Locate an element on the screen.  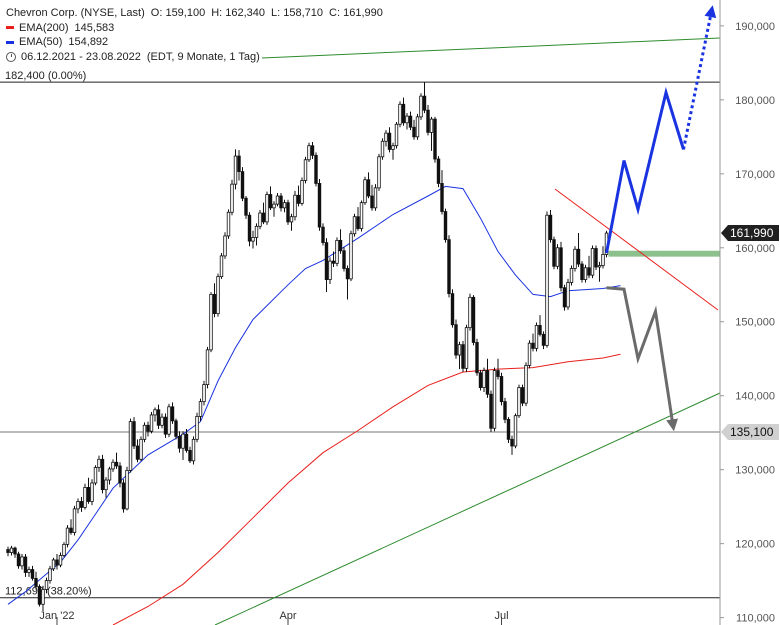
interval-info: (EDT, 9 Monate, 1 Tag) is located at coordinates (203, 56).